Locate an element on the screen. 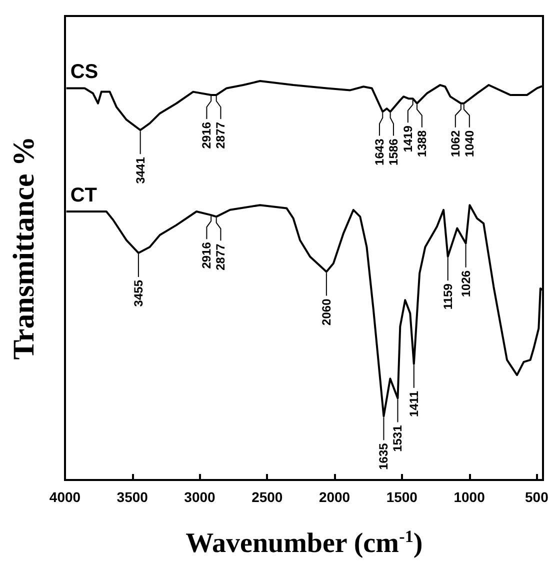 This screenshot has height=565, width=555. y-axis-title: Transmittance % is located at coordinates (24, 248).